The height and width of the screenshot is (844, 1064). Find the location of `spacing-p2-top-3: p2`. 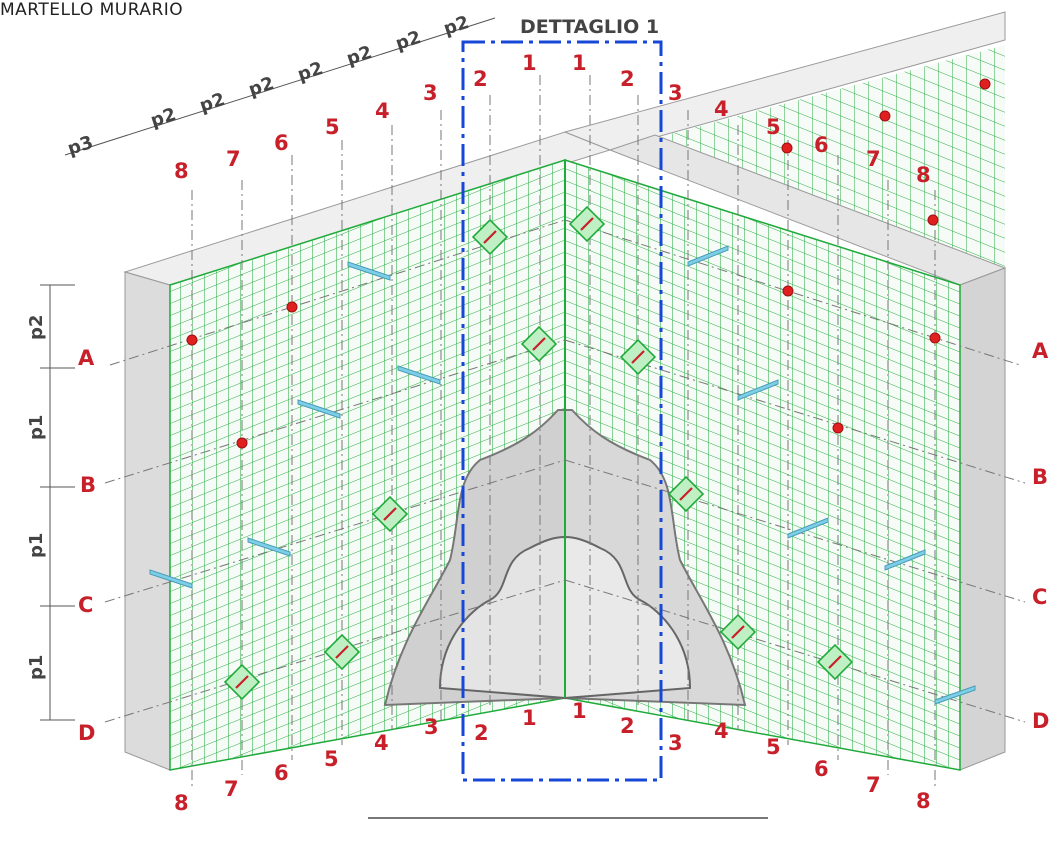

spacing-p2-top-3: p2 is located at coordinates (261, 87).